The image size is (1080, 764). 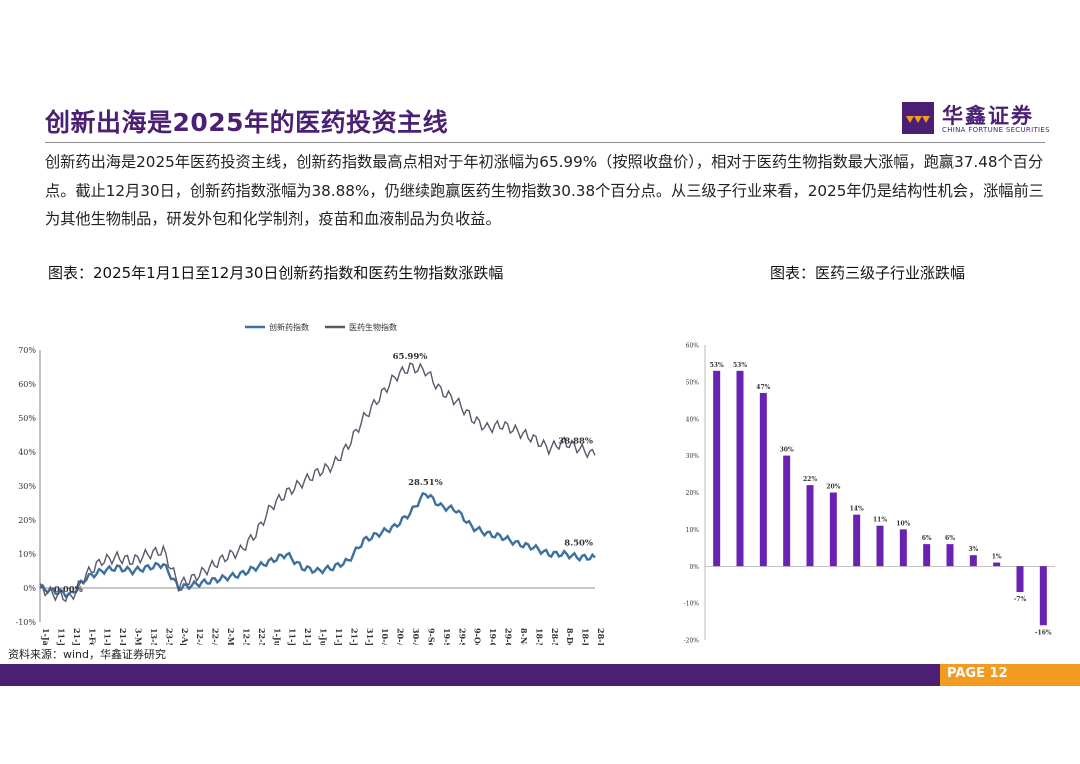 I want to click on x-tick-label: 10-Aug, so click(x=385, y=636).